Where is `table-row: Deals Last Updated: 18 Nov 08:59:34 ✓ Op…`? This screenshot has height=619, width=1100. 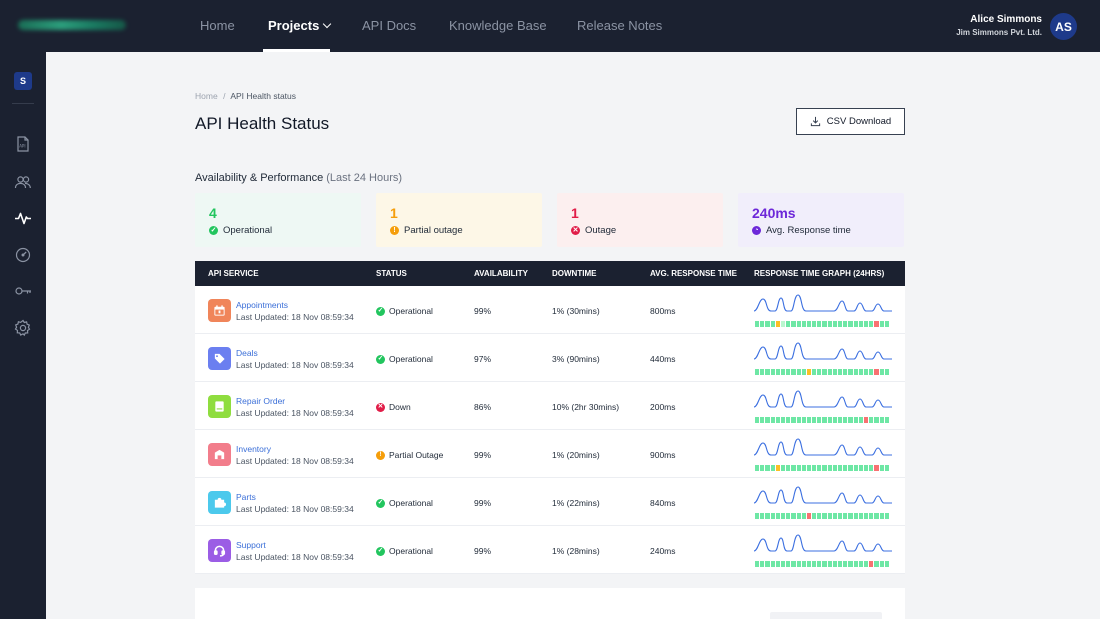
table-row: Deals Last Updated: 18 Nov 08:59:34 ✓ Op… is located at coordinates (550, 358).